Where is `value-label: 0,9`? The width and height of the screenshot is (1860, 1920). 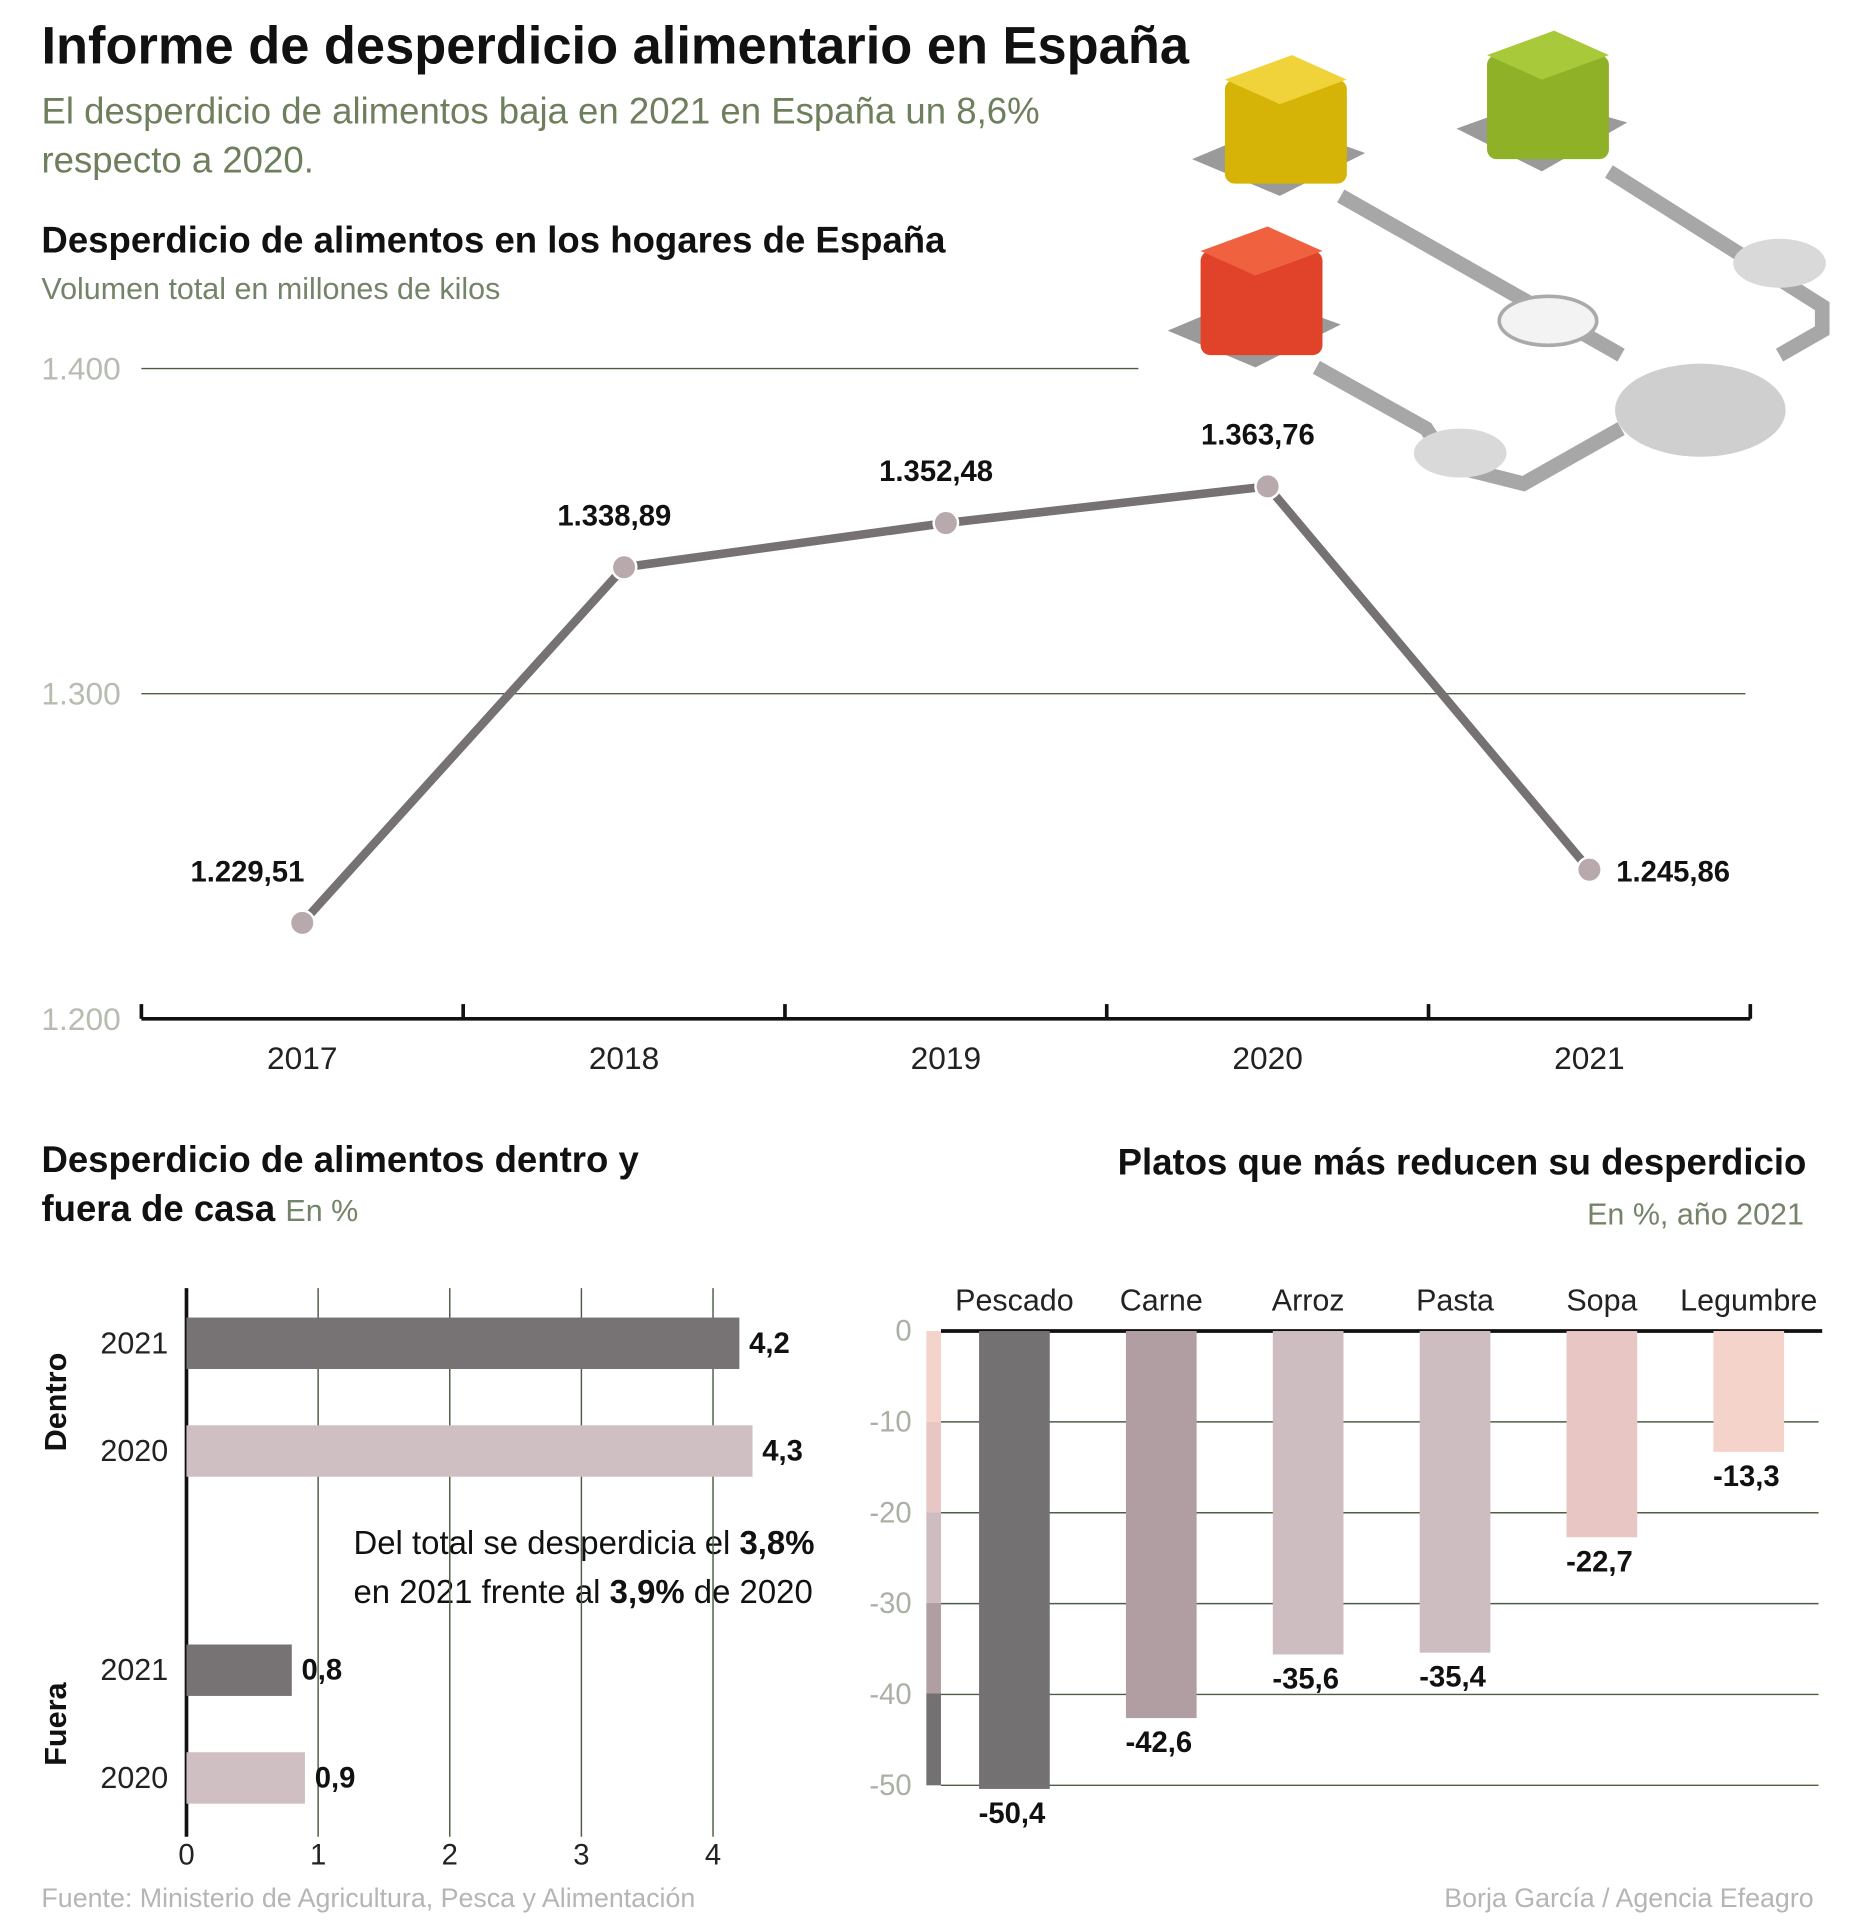
value-label: 0,9 is located at coordinates (335, 1777).